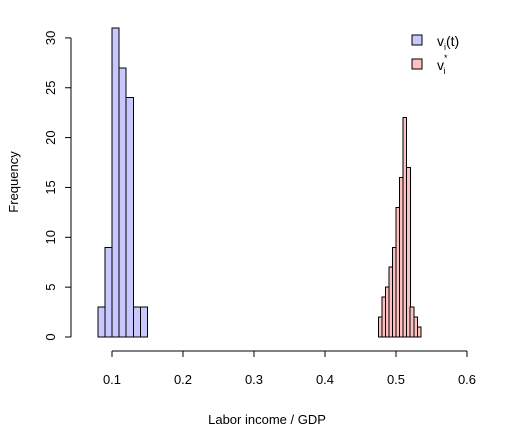 This screenshot has width=513, height=447. What do you see at coordinates (112, 379) in the screenshot?
I see `x-tick-label-0: 0.1` at bounding box center [112, 379].